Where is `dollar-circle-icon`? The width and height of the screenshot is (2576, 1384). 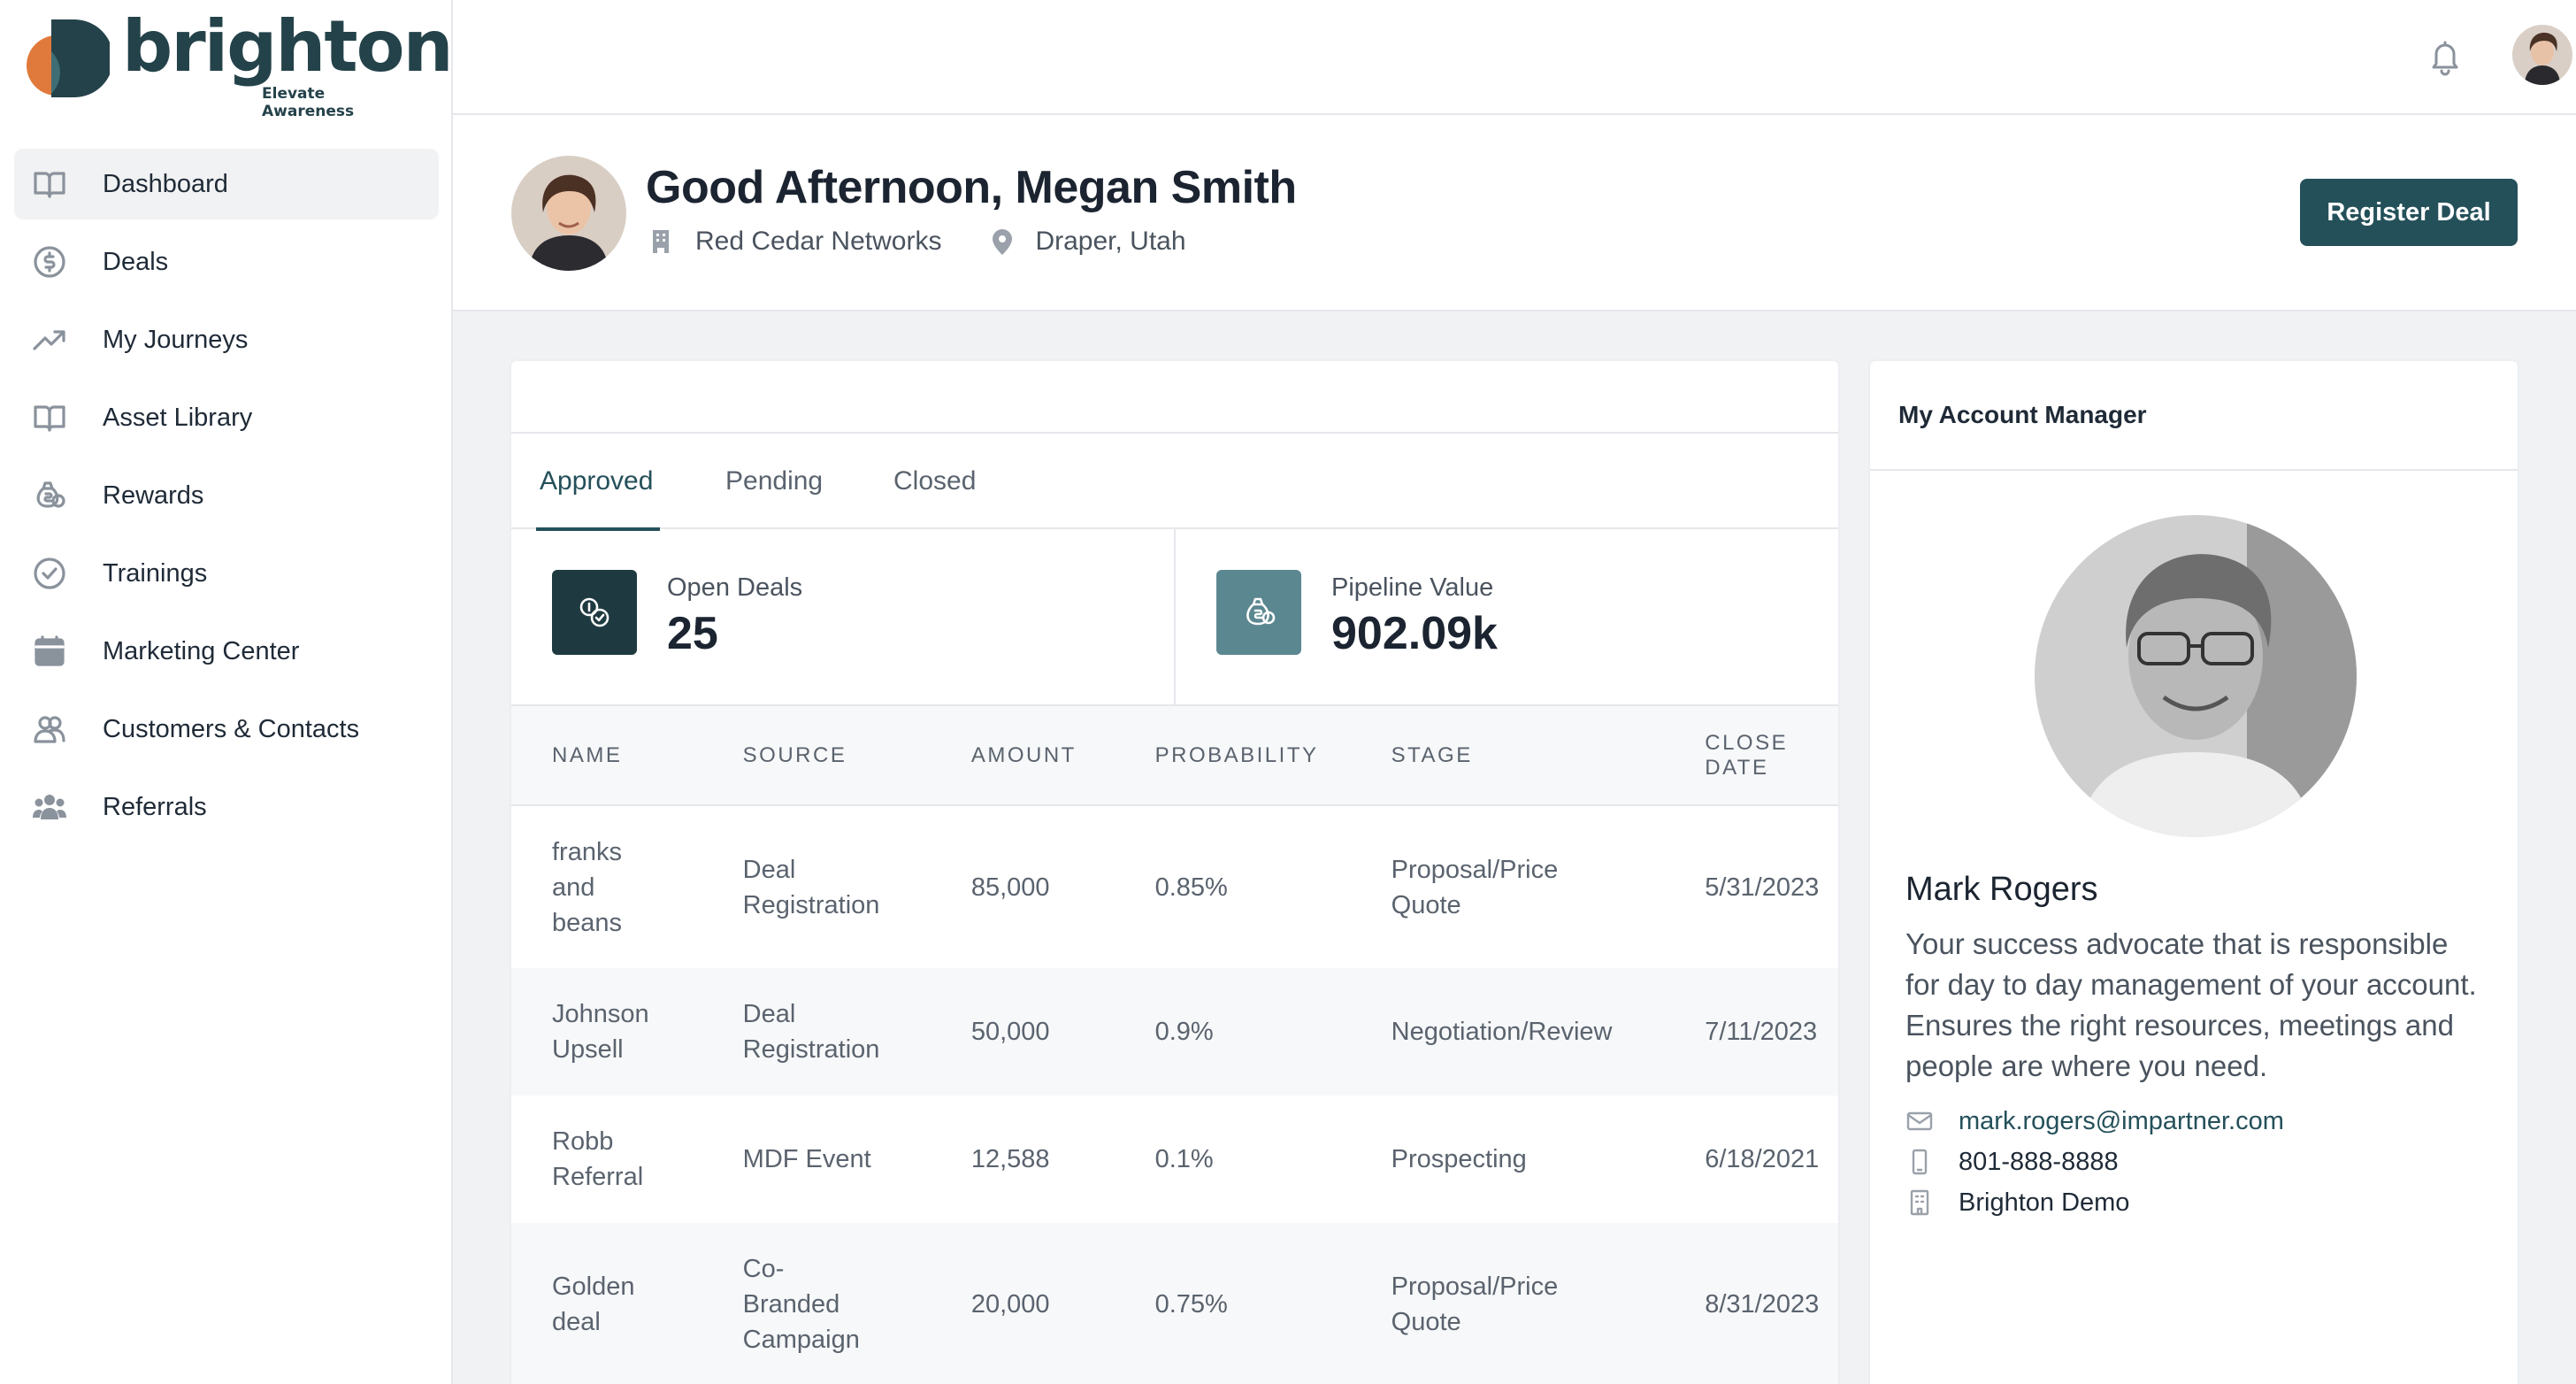 dollar-circle-icon is located at coordinates (49, 261).